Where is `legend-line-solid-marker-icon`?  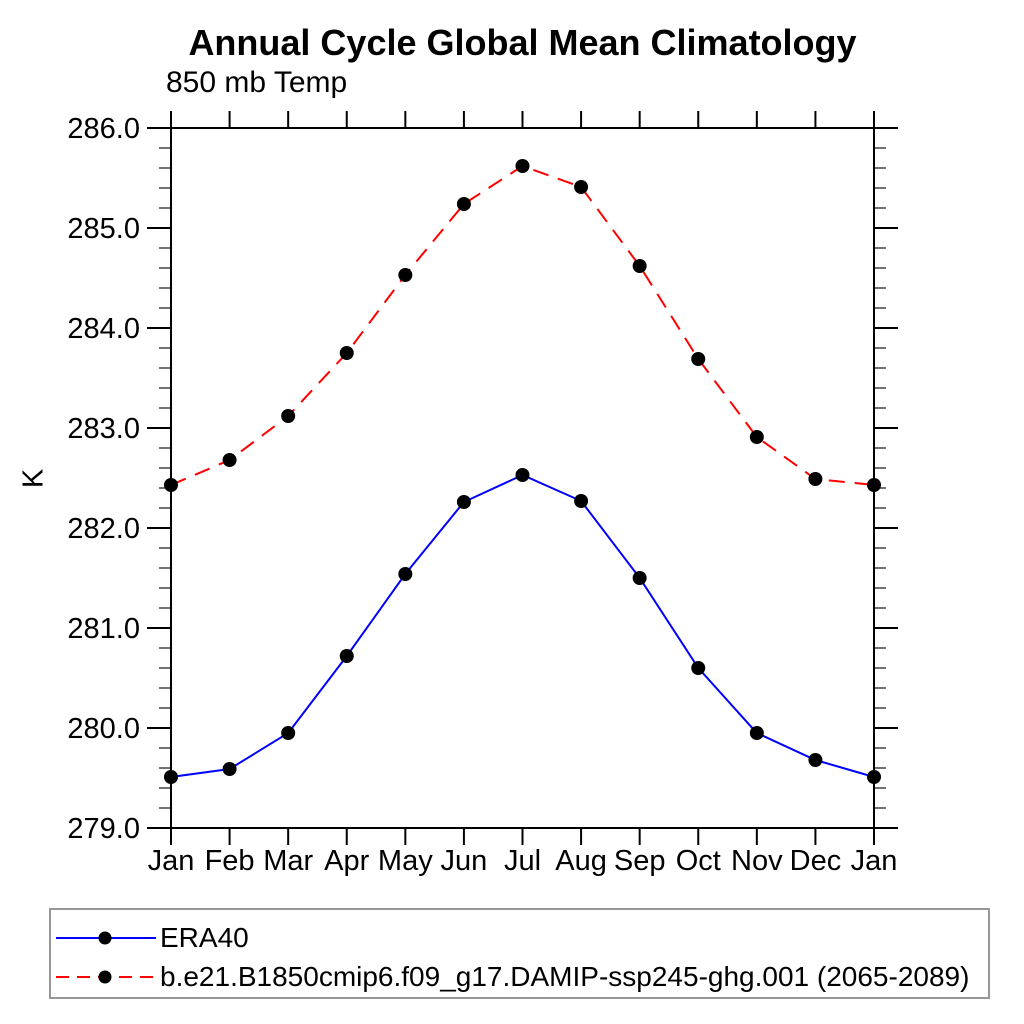
legend-line-solid-marker-icon is located at coordinates (106, 938).